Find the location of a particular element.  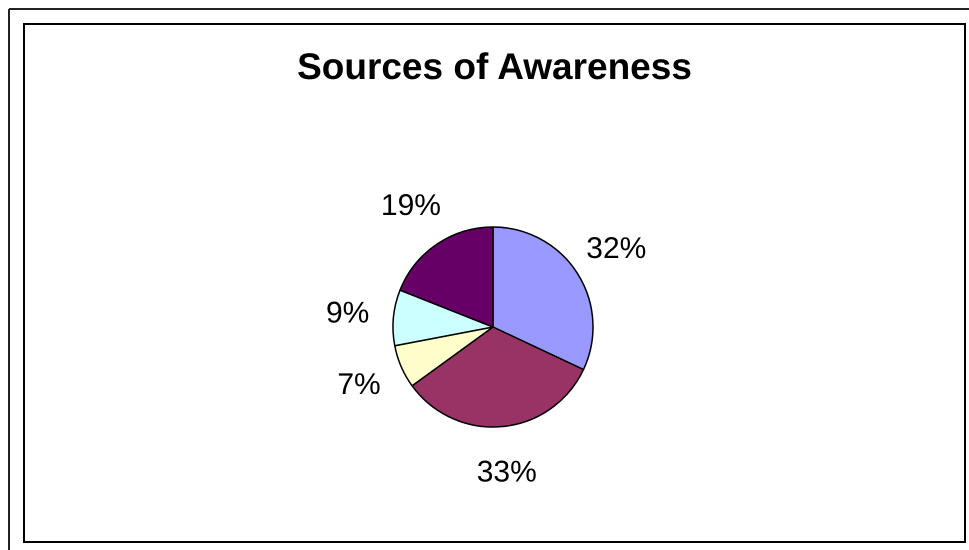

data-label: 7% is located at coordinates (359, 384).